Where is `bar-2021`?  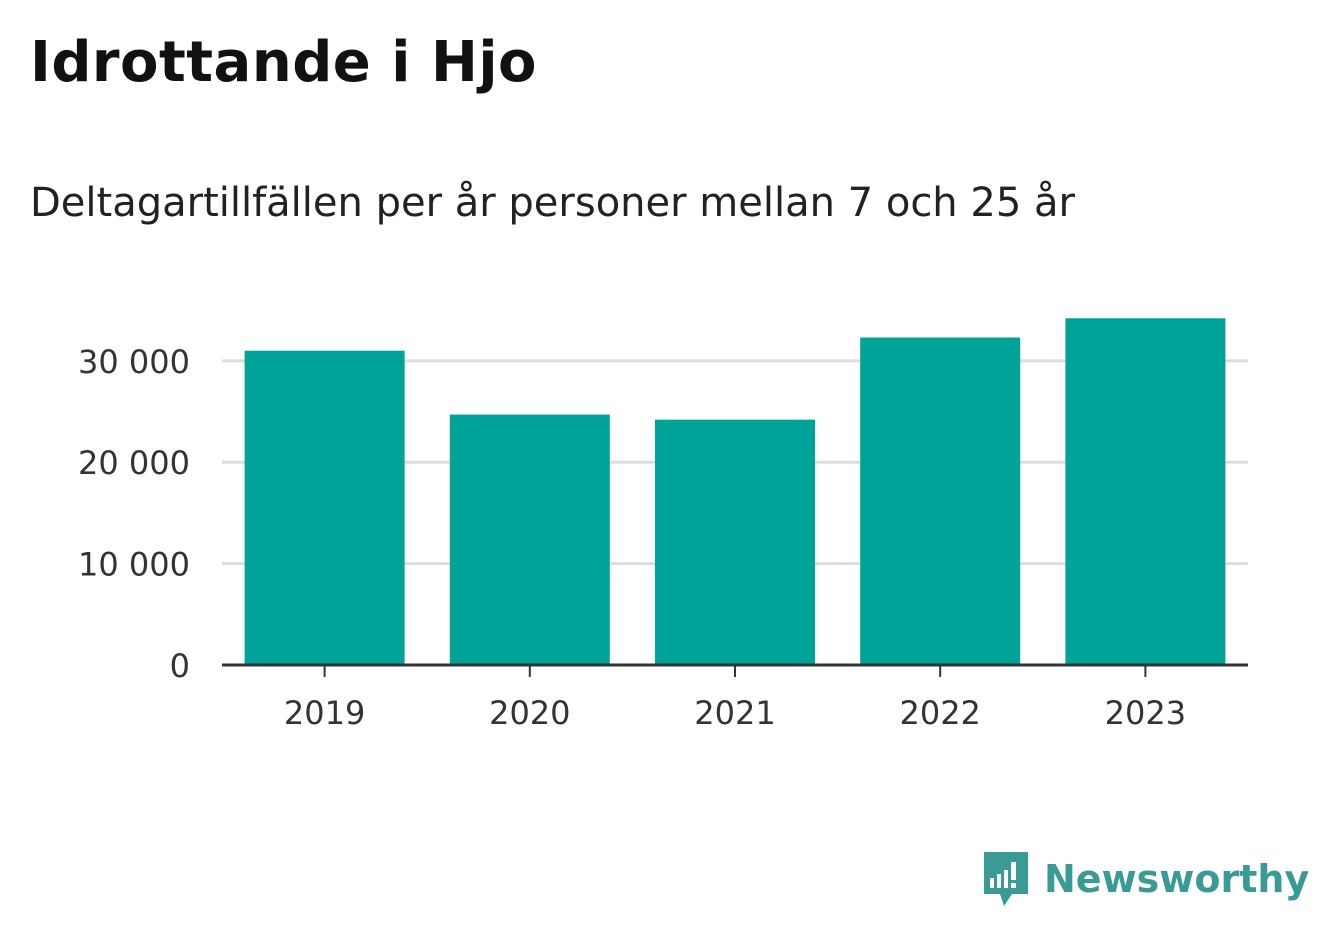 bar-2021 is located at coordinates (735, 542).